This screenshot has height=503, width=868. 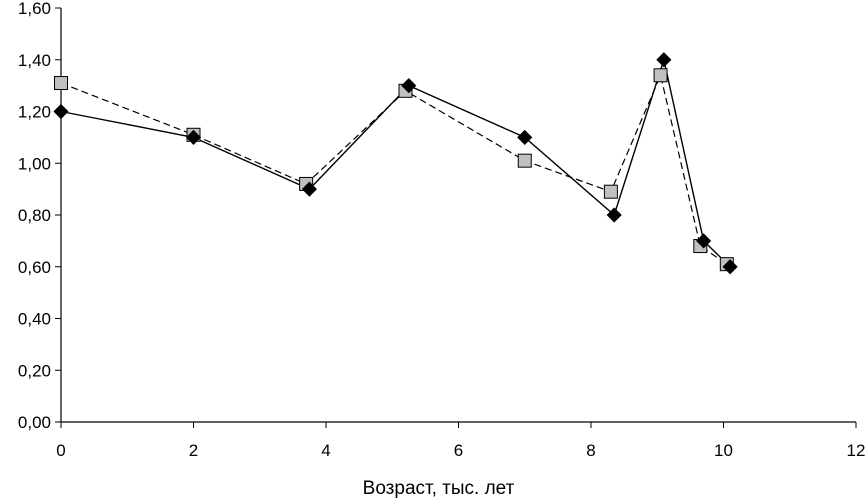 What do you see at coordinates (34, 370) in the screenshot?
I see `y-tick-label: 0,20` at bounding box center [34, 370].